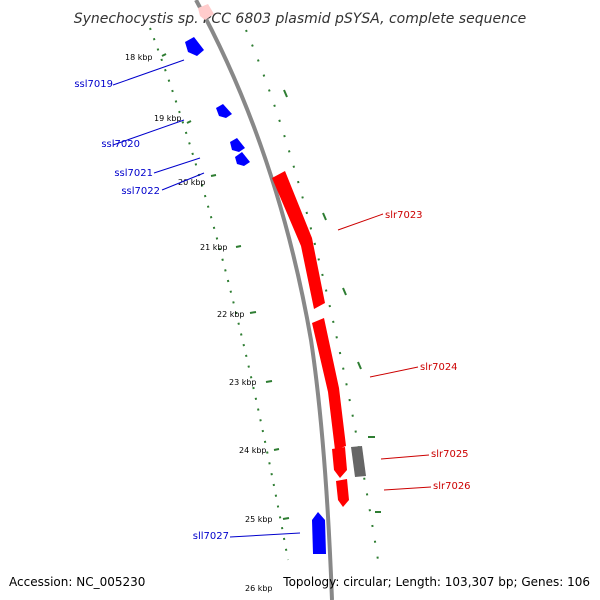 The width and height of the screenshot is (600, 600). I want to click on gene-label: ssl7021, so click(133, 173).